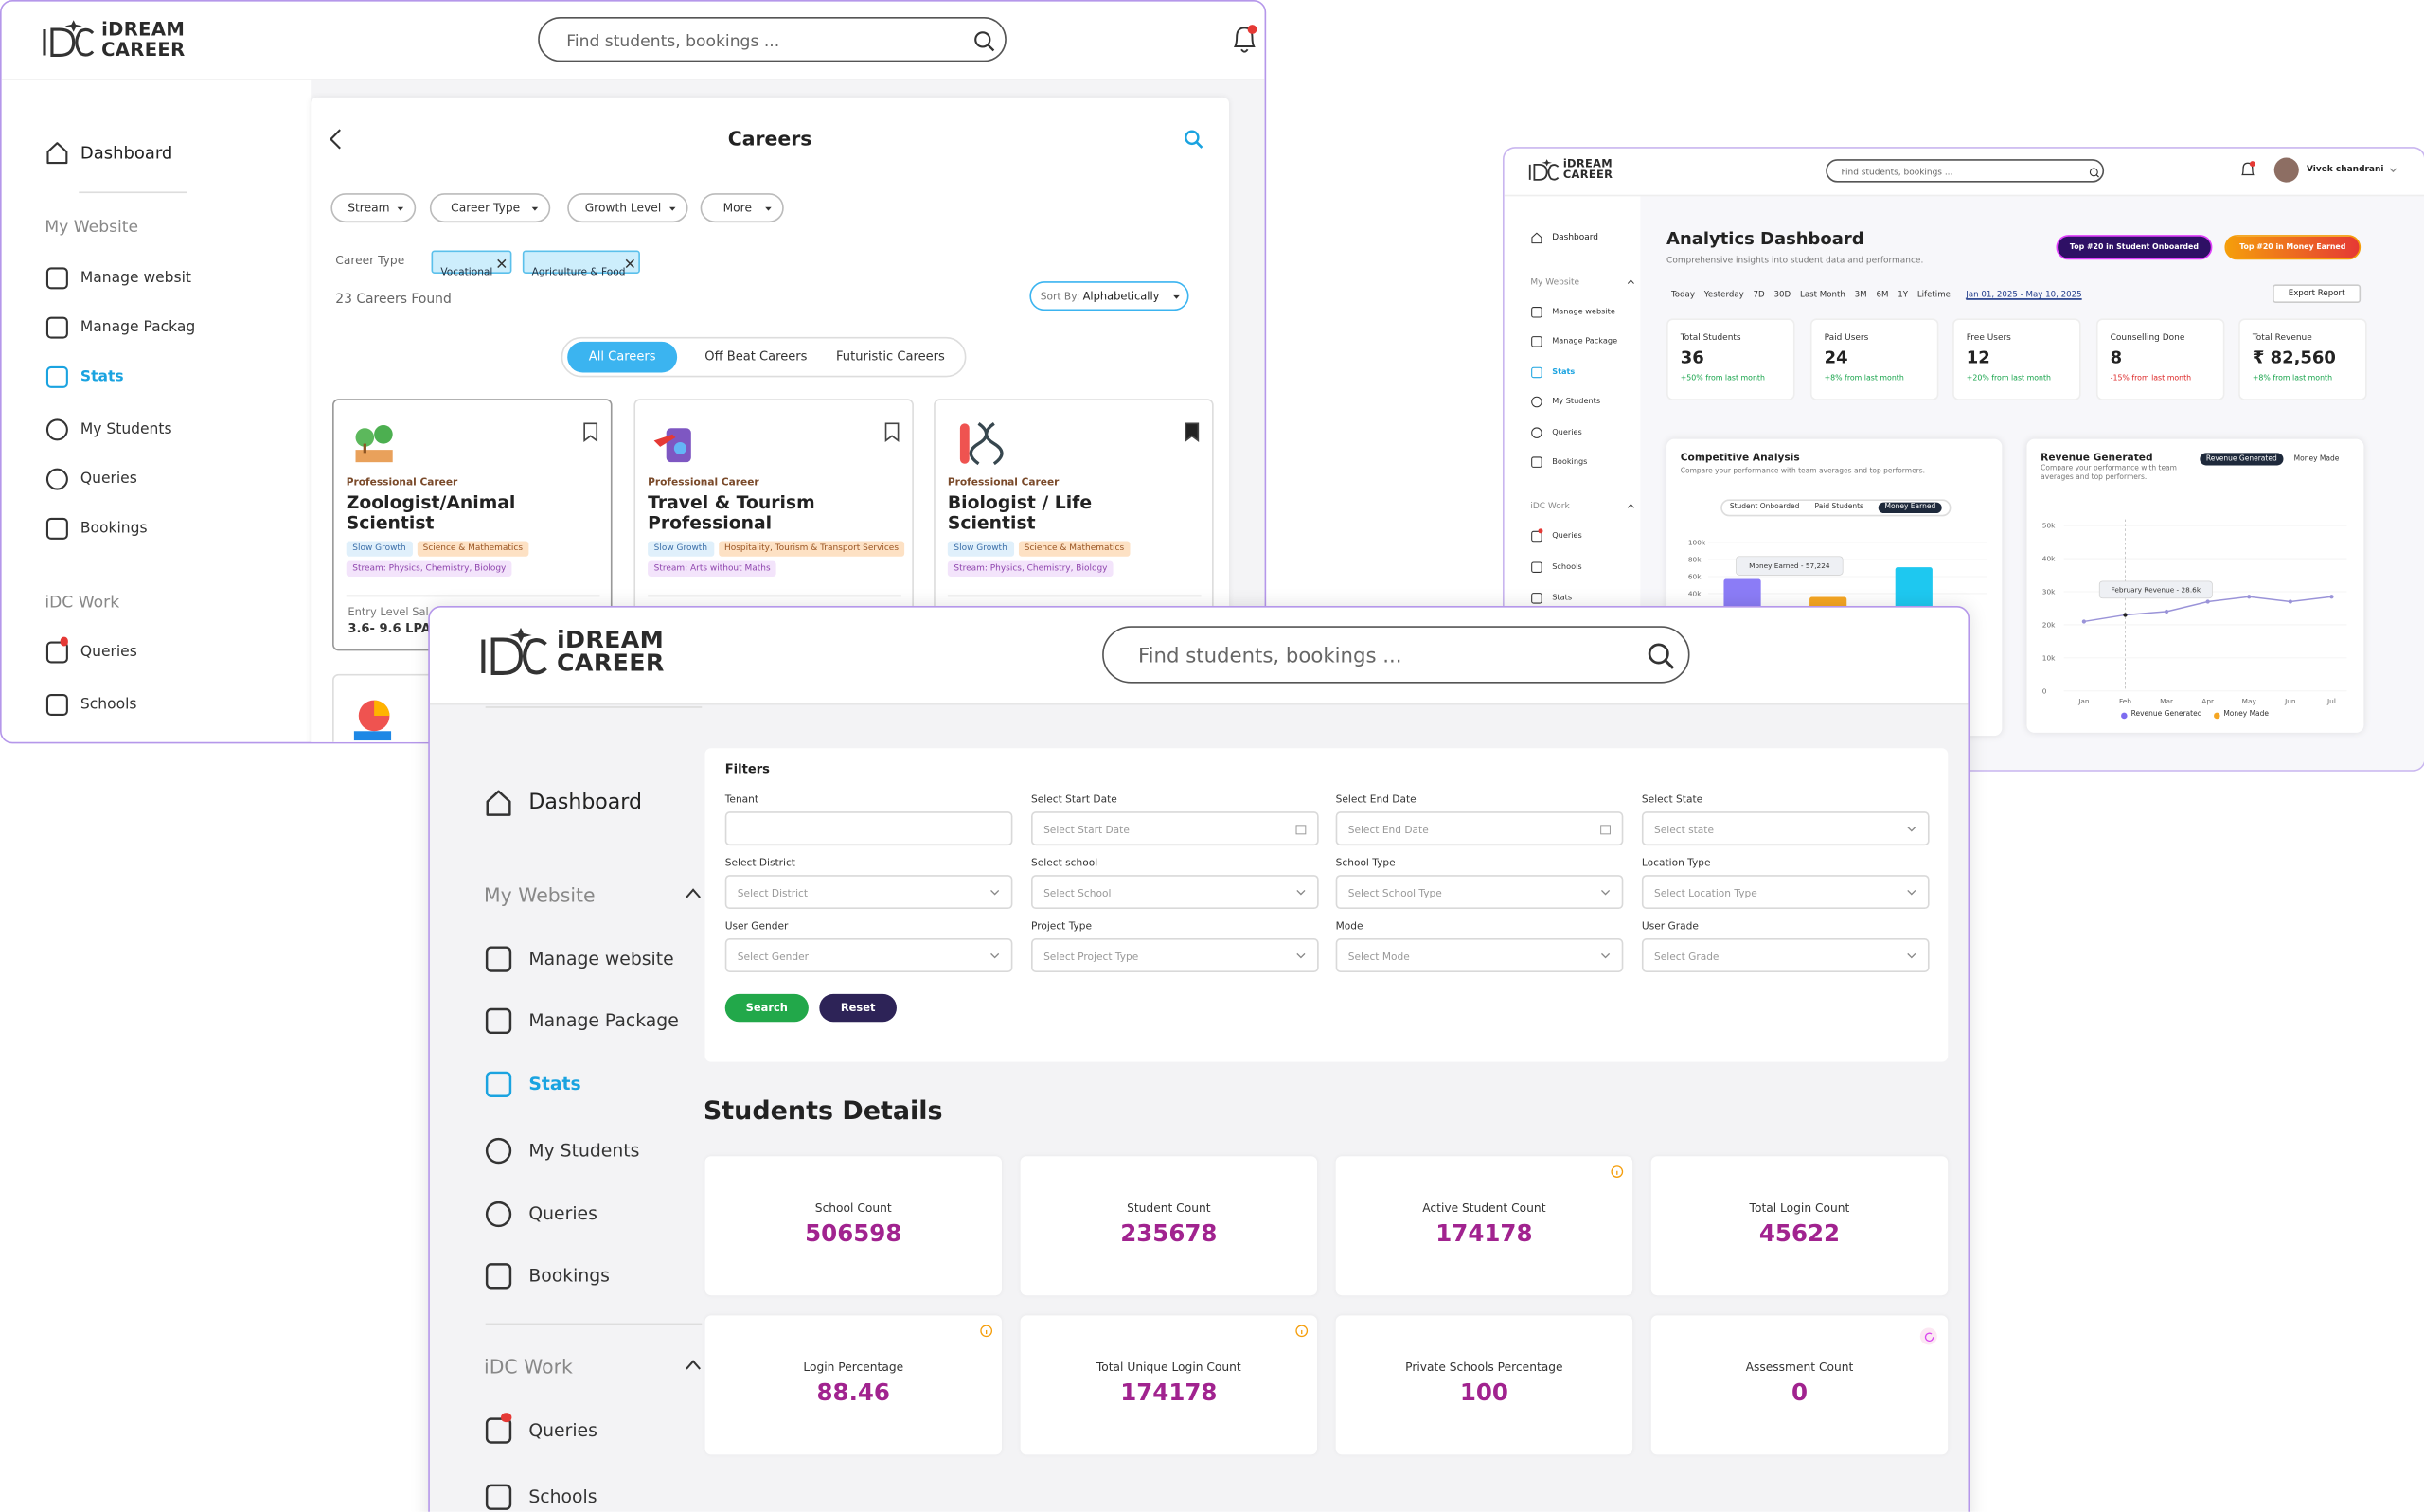 The width and height of the screenshot is (2424, 1512). I want to click on range-option: Yesterday, so click(1723, 295).